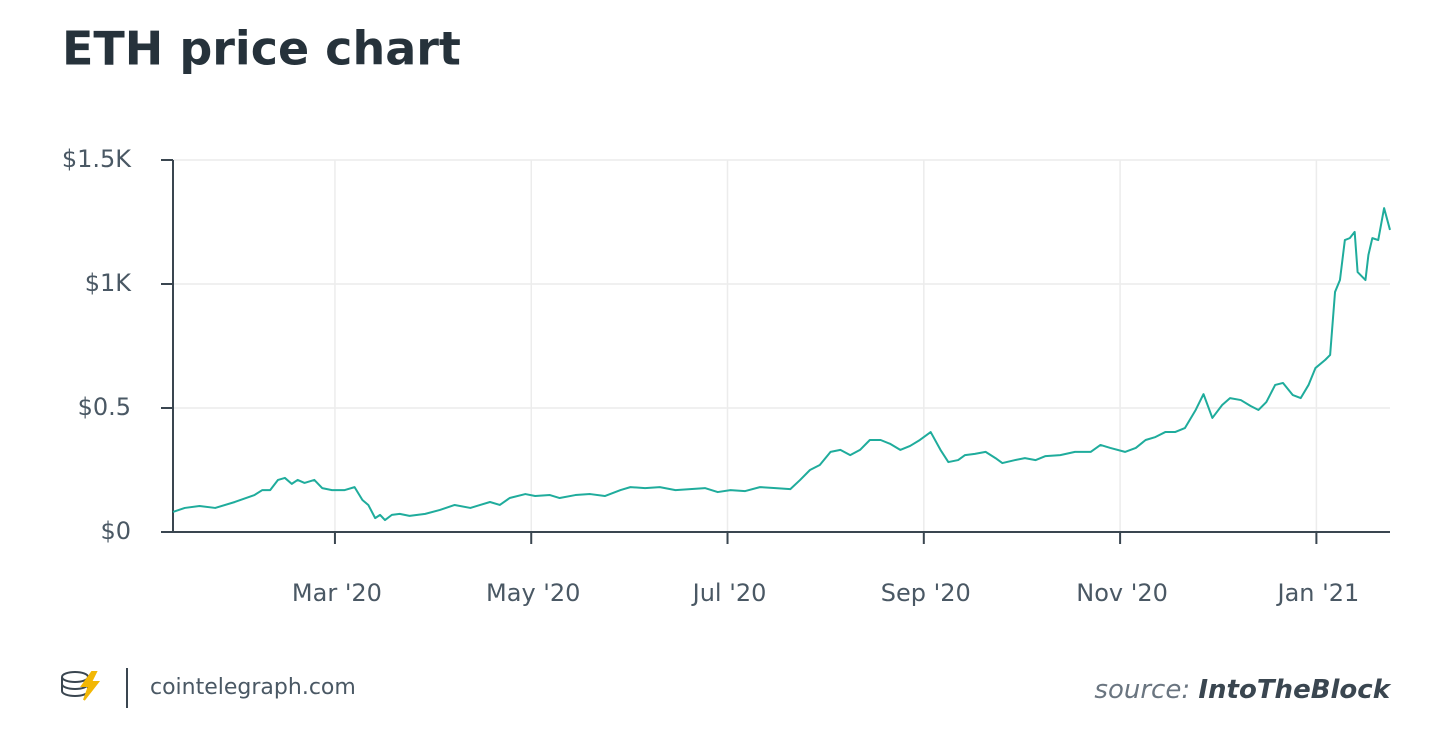 Image resolution: width=1450 pixels, height=739 pixels. Describe the element at coordinates (533, 593) in the screenshot. I see `x-tick-label: May '20` at that location.